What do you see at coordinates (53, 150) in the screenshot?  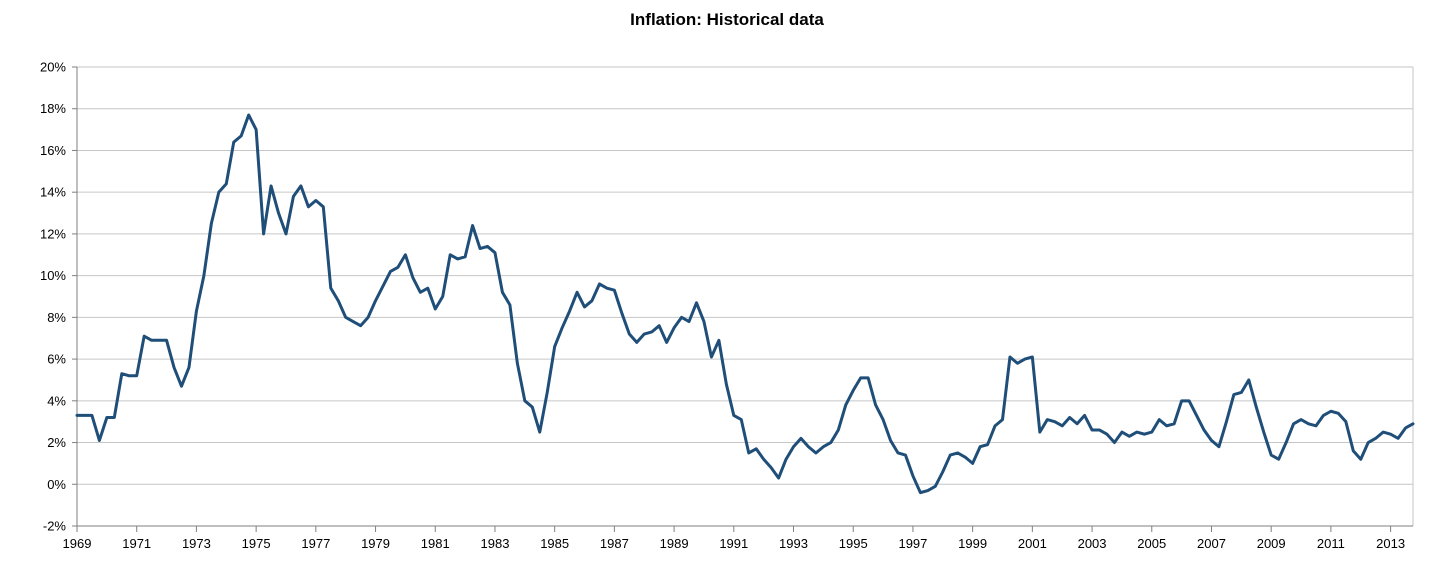 I see `y-tick-label: 16%` at bounding box center [53, 150].